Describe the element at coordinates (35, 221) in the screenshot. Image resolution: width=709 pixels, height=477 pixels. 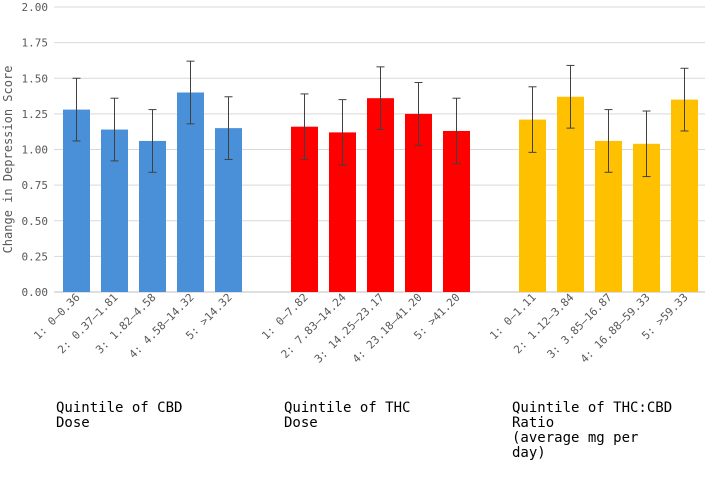
I see `y-tick-label: 0.50` at that location.